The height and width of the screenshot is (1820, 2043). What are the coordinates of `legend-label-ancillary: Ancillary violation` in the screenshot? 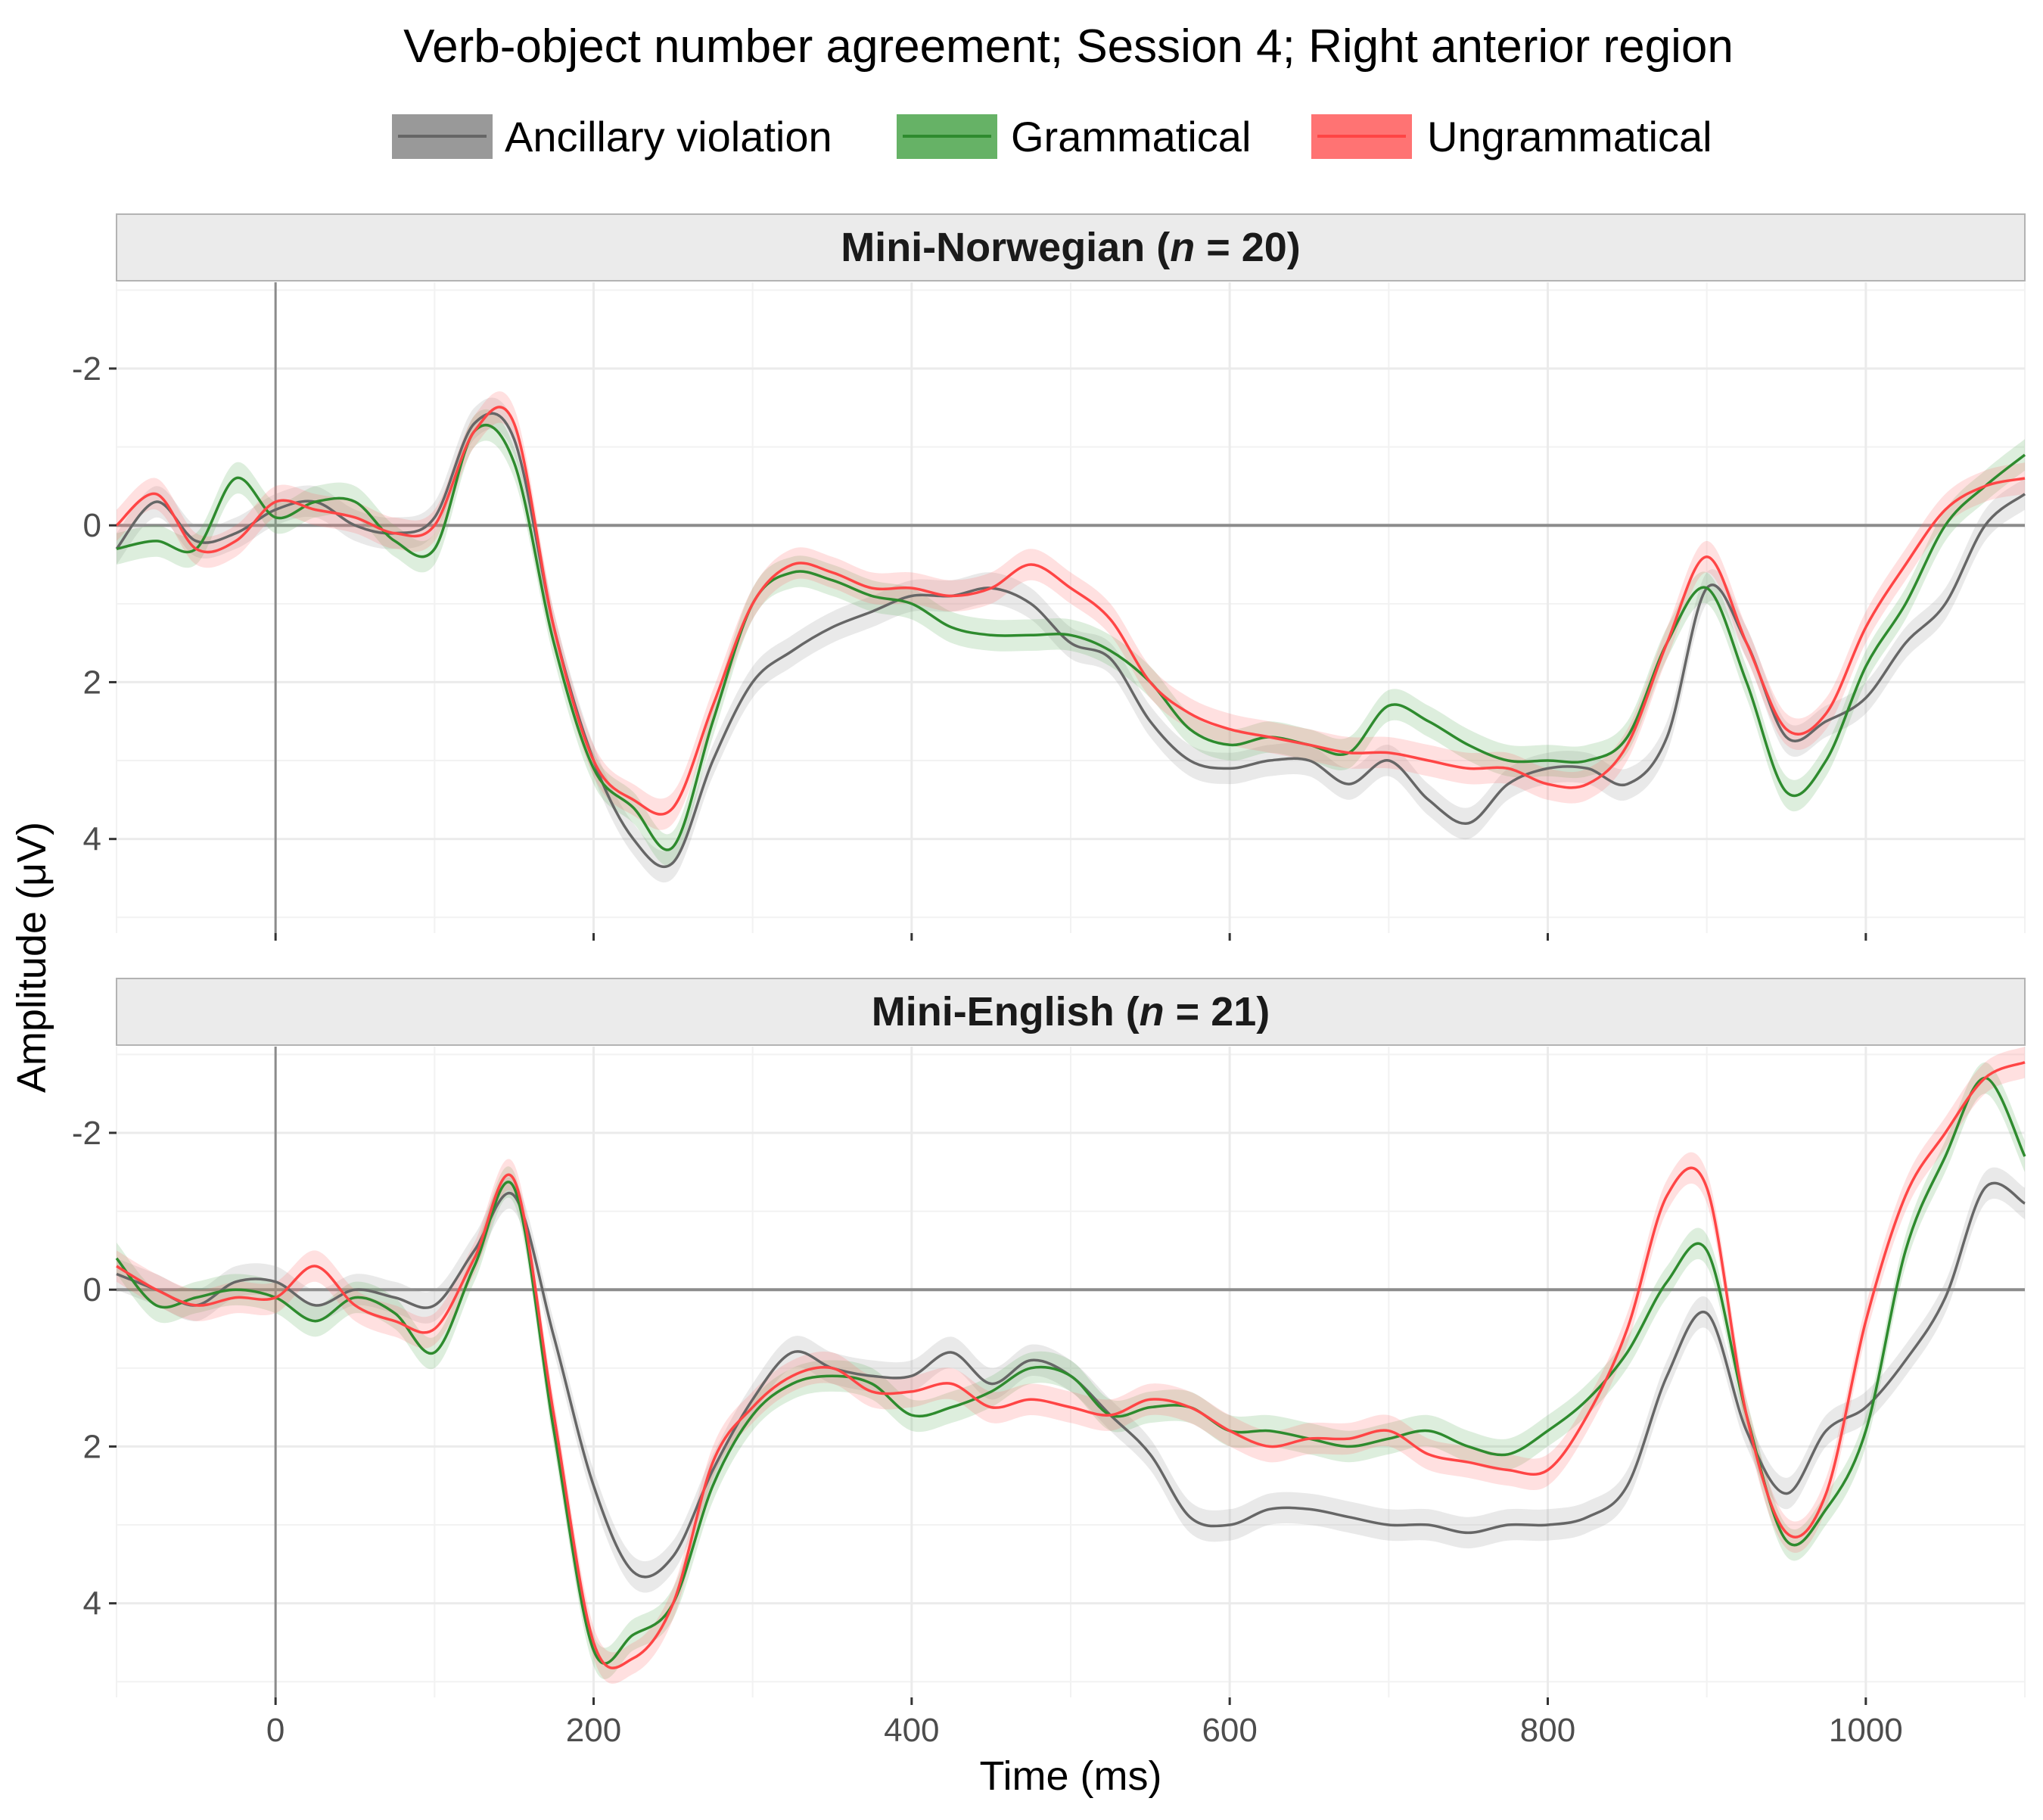 It's located at (669, 136).